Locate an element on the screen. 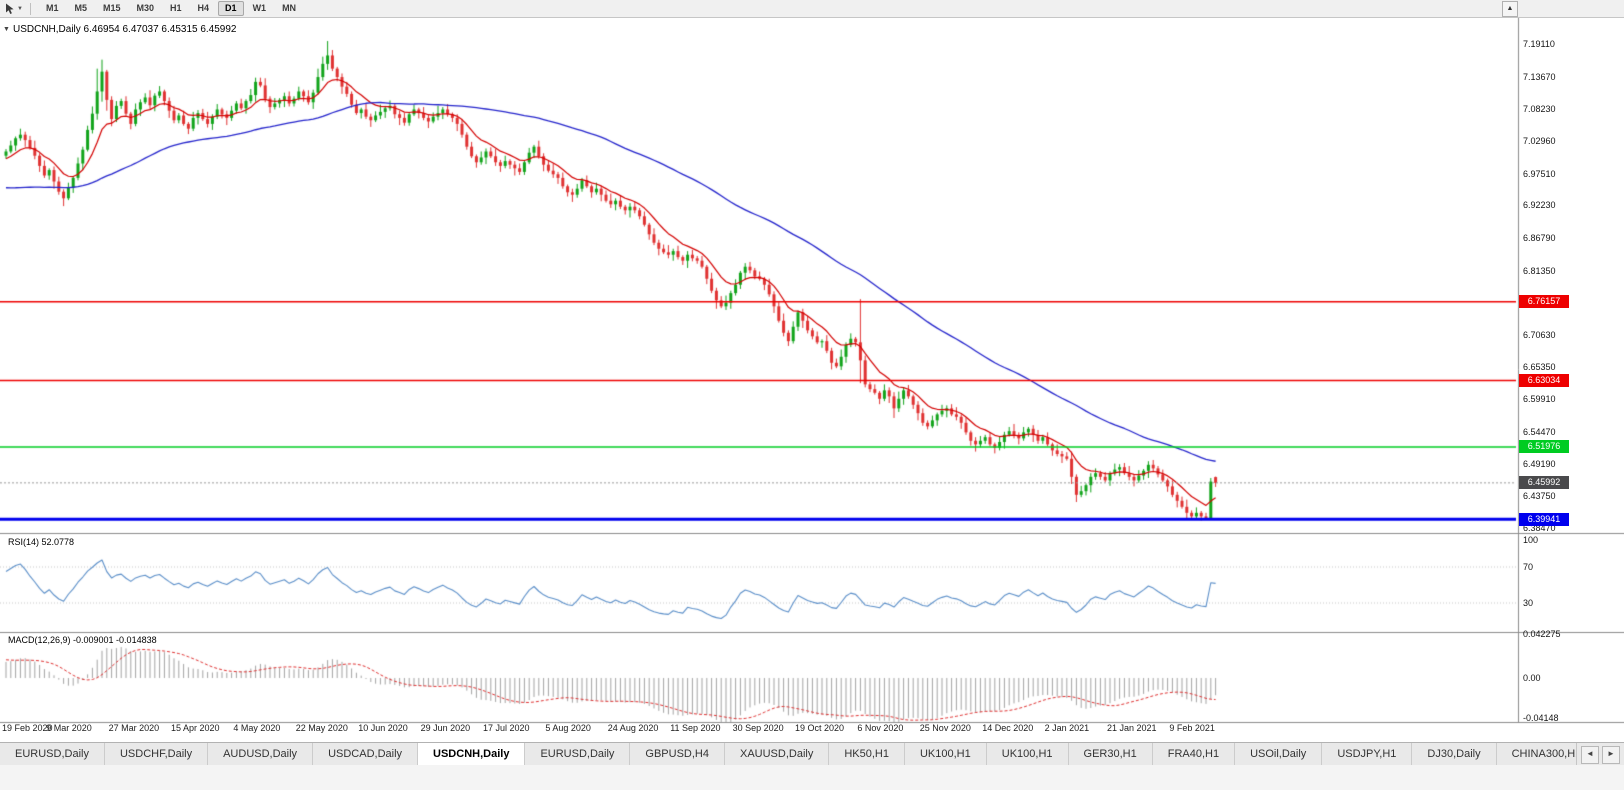 This screenshot has height=790, width=1624. price-tick-label: 7.13670 is located at coordinates (1539, 76).